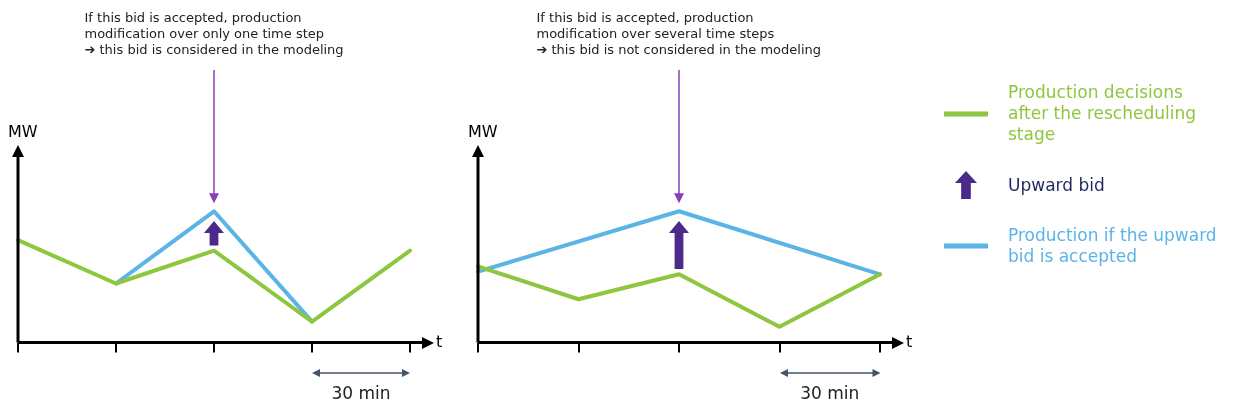  What do you see at coordinates (1113, 246) in the screenshot?
I see `legend-label: Production if the upward bid is accepted` at bounding box center [1113, 246].